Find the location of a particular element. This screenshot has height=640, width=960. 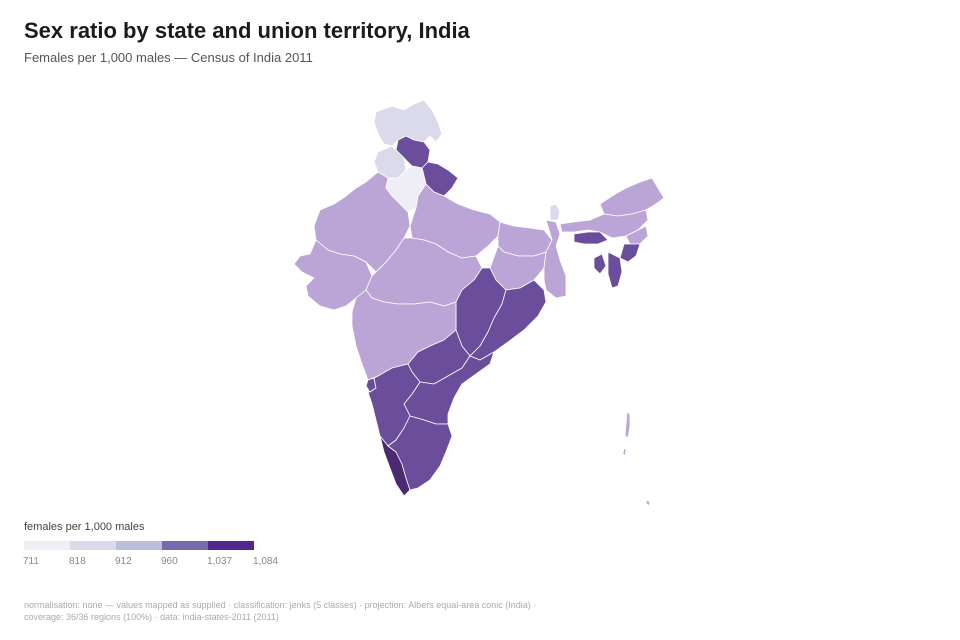

legend-swatches is located at coordinates (164, 545).